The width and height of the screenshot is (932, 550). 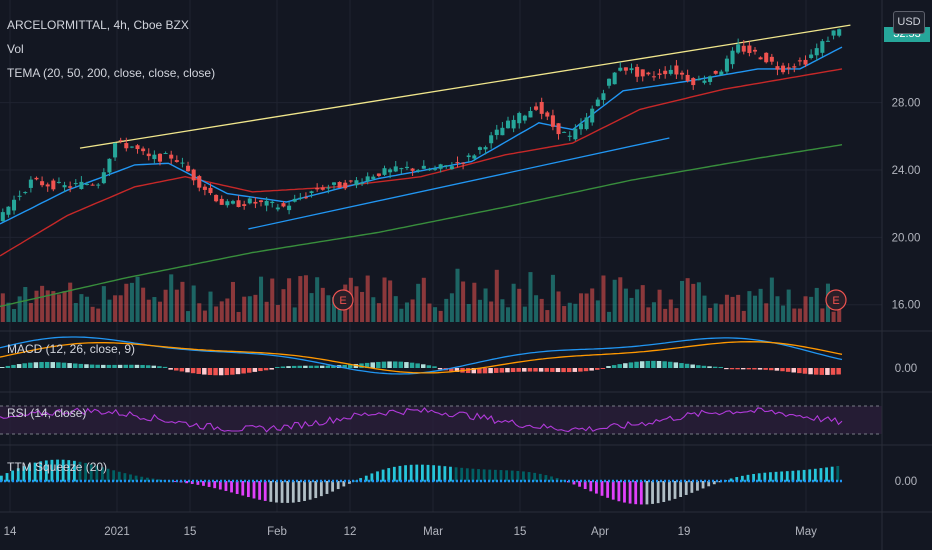 What do you see at coordinates (906, 171) in the screenshot?
I see `price-tick-label: 24.00` at bounding box center [906, 171].